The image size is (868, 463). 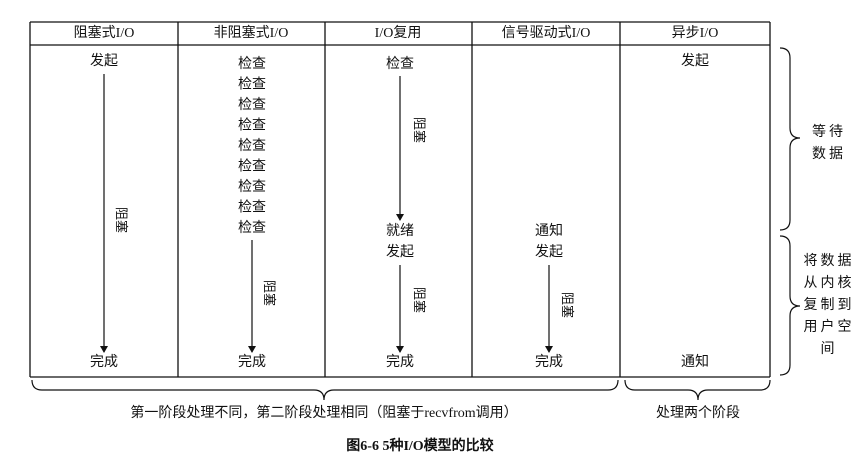 What do you see at coordinates (829, 261) in the screenshot?
I see `phase-line: 将数据` at bounding box center [829, 261].